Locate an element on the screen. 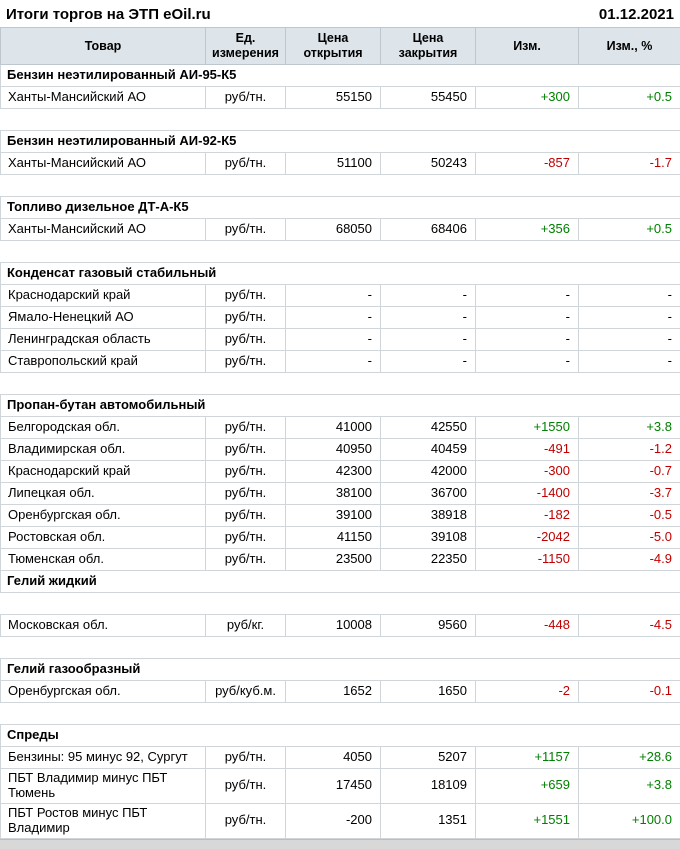  change-cell: +659 is located at coordinates (527, 786).